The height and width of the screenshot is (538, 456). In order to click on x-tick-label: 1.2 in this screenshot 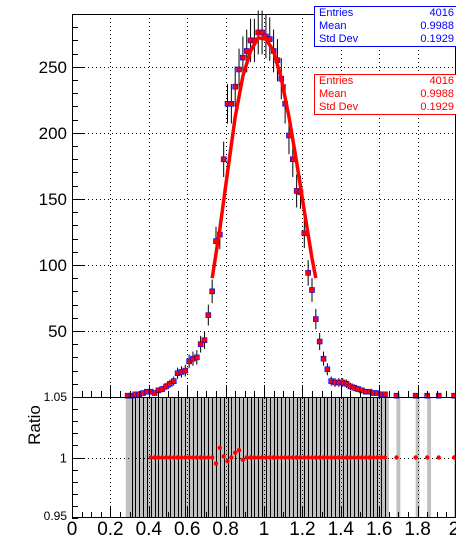, I will do `click(302, 528)`.